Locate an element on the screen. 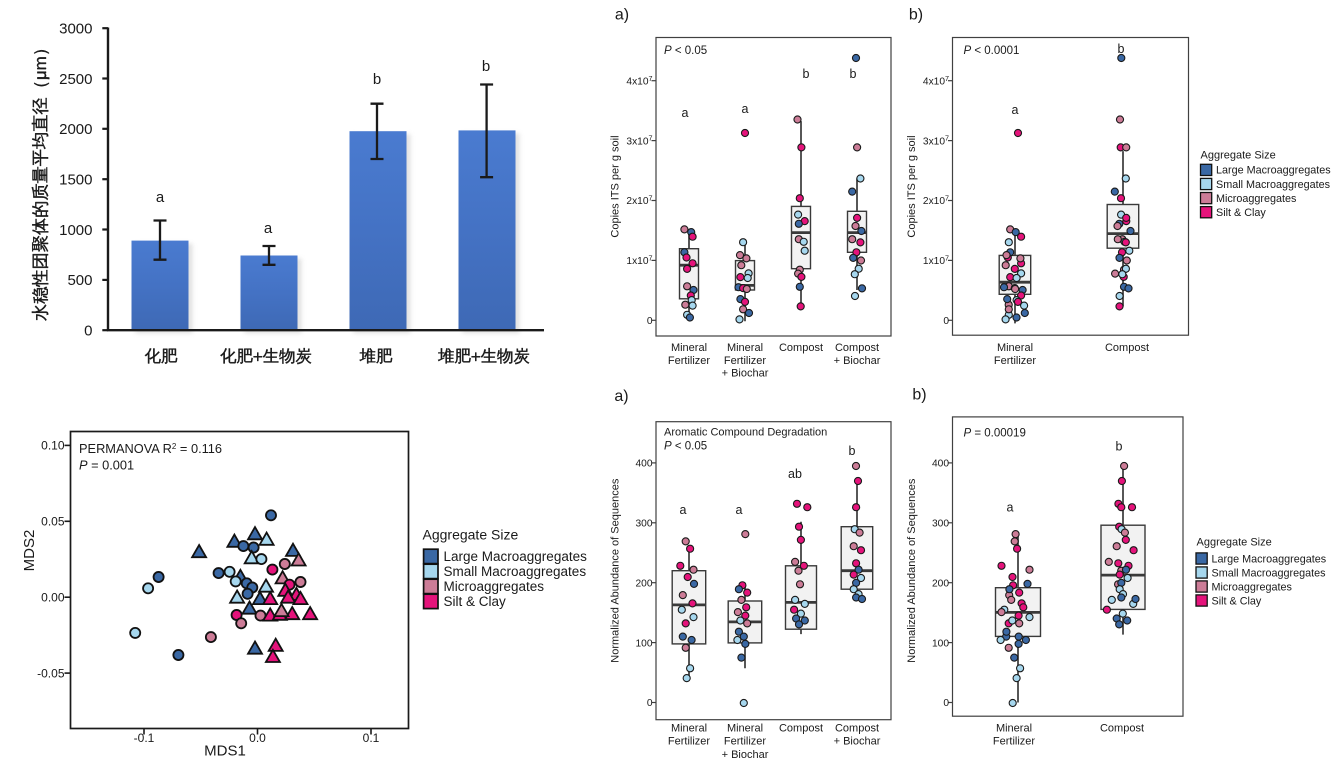 This screenshot has height=762, width=1336. svg-text: -0.05 is located at coordinates (51, 673).